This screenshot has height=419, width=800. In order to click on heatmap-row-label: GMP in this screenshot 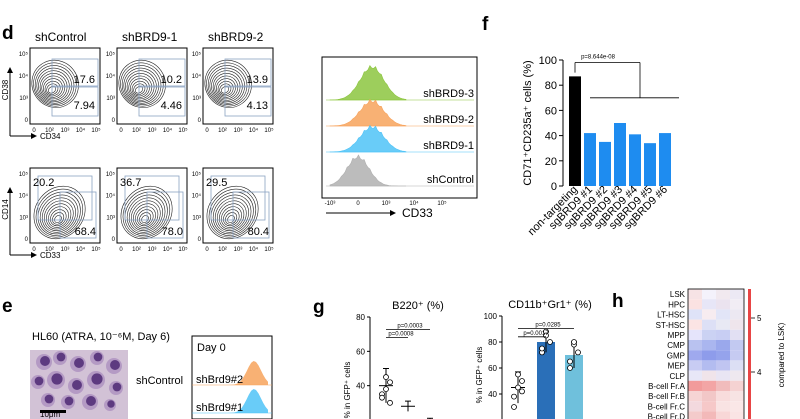, I will do `click(676, 355)`.